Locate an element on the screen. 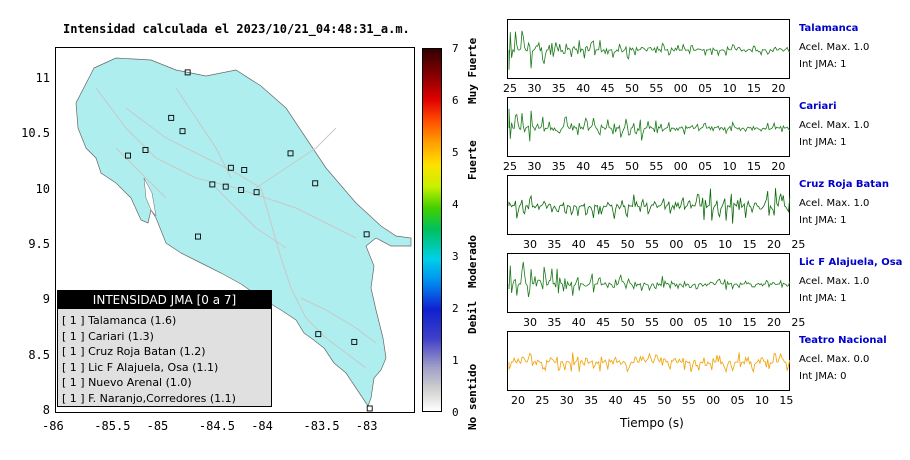 This screenshot has height=460, width=910. colorbar-name: Moderado is located at coordinates (472, 261).